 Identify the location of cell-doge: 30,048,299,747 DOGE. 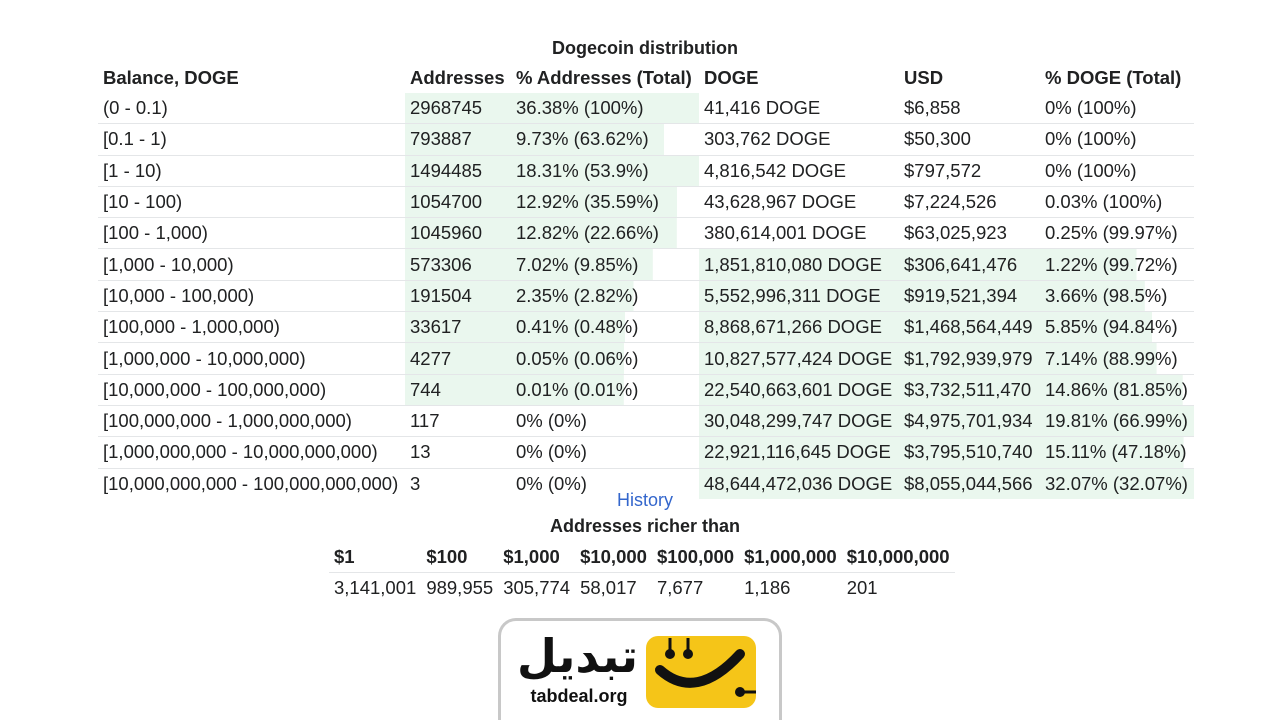
(799, 420).